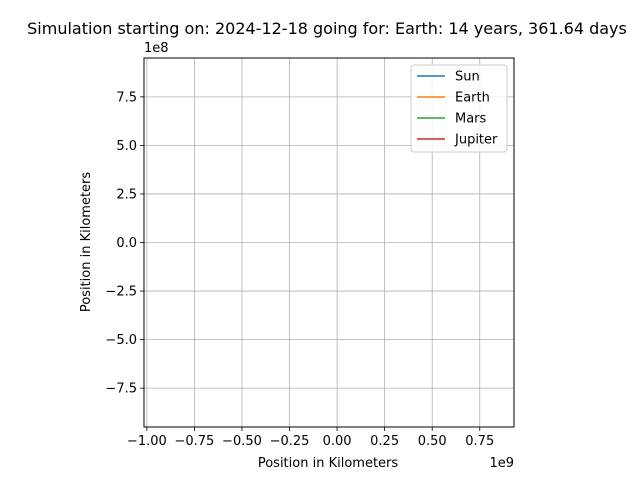 This screenshot has height=480, width=640. What do you see at coordinates (86, 242) in the screenshot?
I see `y-axis-label: Position in Kilometers` at bounding box center [86, 242].